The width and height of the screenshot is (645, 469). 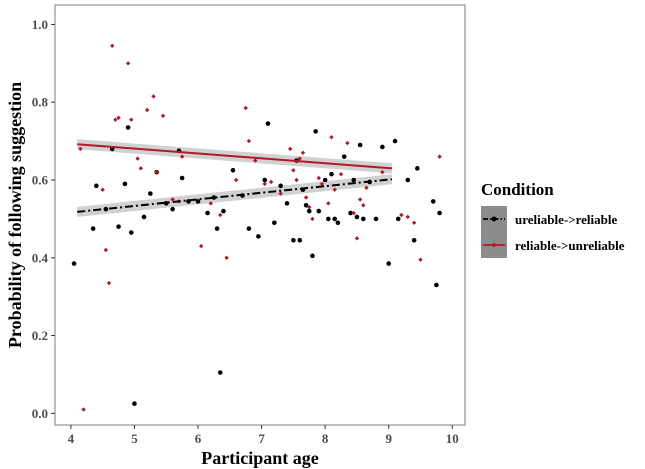 I want to click on x-tick-label: 8, so click(x=325, y=438).